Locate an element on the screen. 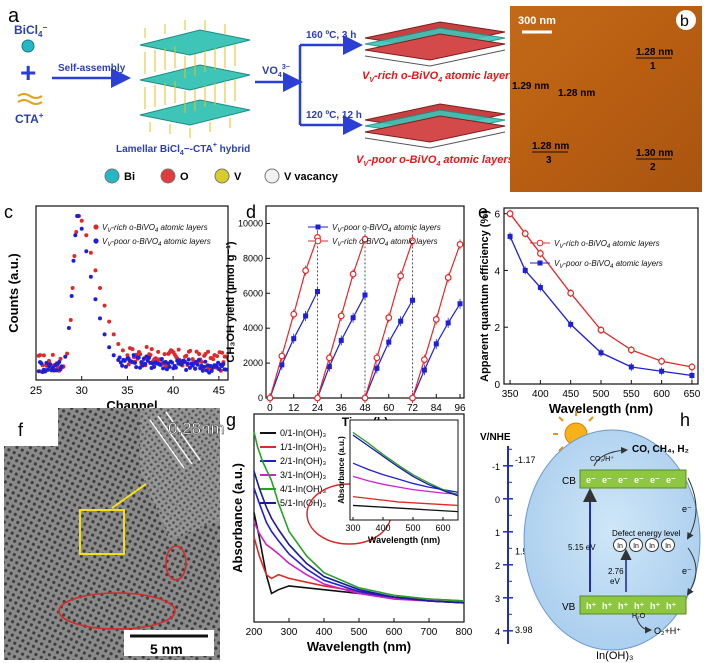 Image resolution: width=704 pixels, height=663 pixels. panel-label-f-bg is located at coordinates (24, 430).